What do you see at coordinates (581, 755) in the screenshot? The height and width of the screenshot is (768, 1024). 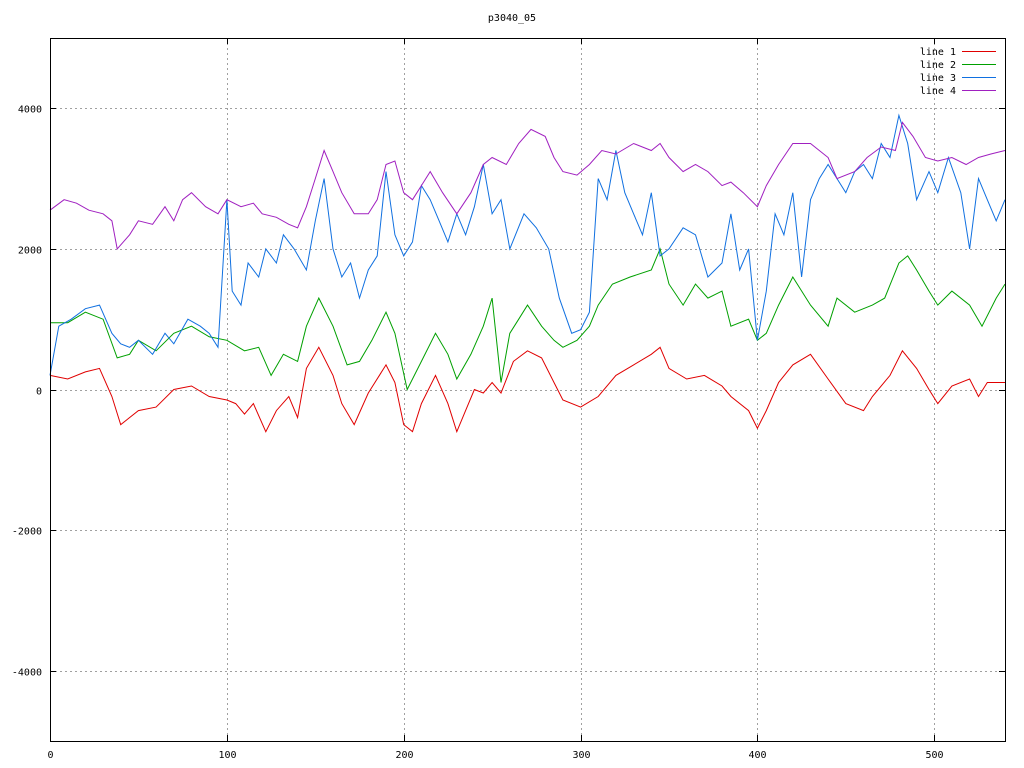 I see `x-tick-label: 300` at bounding box center [581, 755].